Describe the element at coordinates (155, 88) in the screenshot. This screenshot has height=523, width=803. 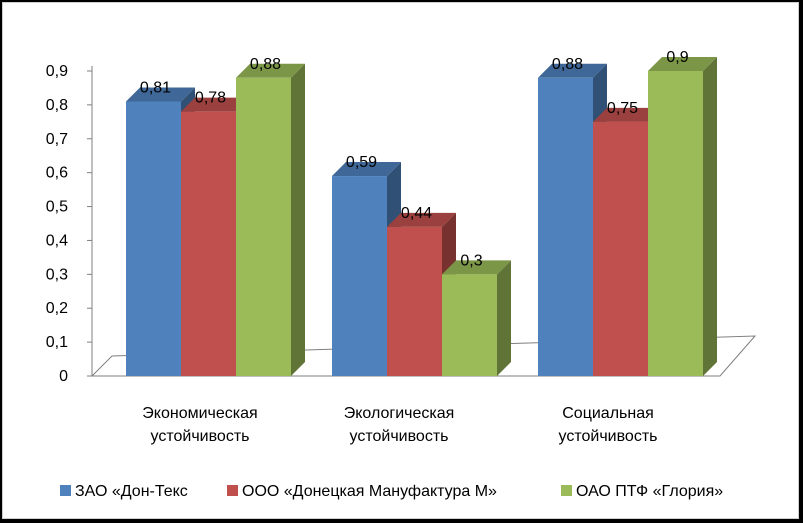
I see `data-label: 0,81` at that location.